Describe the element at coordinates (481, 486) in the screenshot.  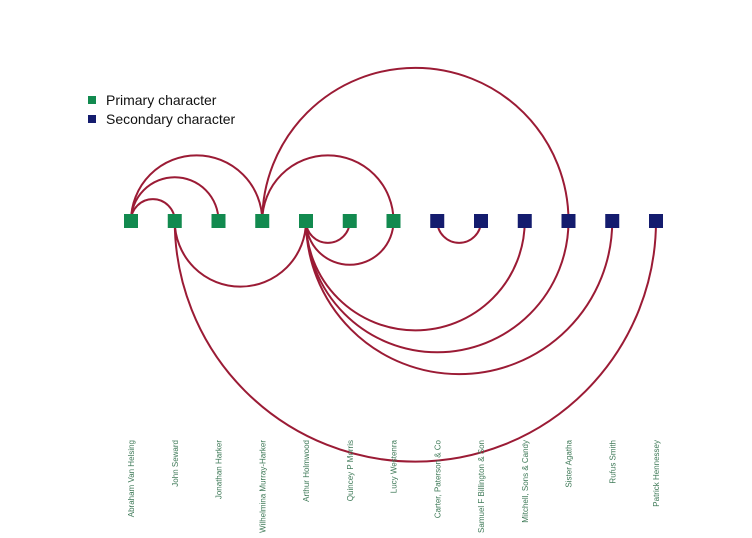
I see `node-label-billington: Samuel F Billington & Son` at that location.